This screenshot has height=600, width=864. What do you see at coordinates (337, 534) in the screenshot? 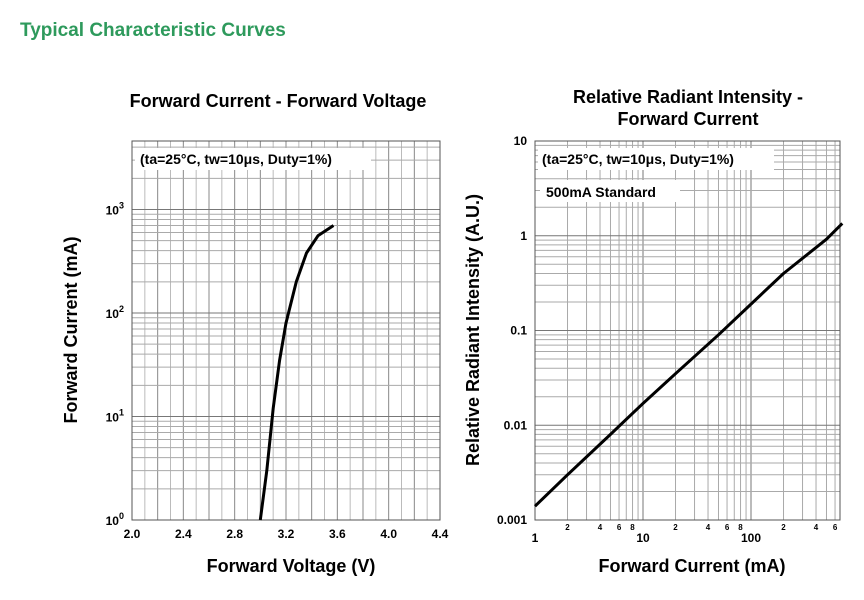
I see `x-tick-label: 3.6` at bounding box center [337, 534].